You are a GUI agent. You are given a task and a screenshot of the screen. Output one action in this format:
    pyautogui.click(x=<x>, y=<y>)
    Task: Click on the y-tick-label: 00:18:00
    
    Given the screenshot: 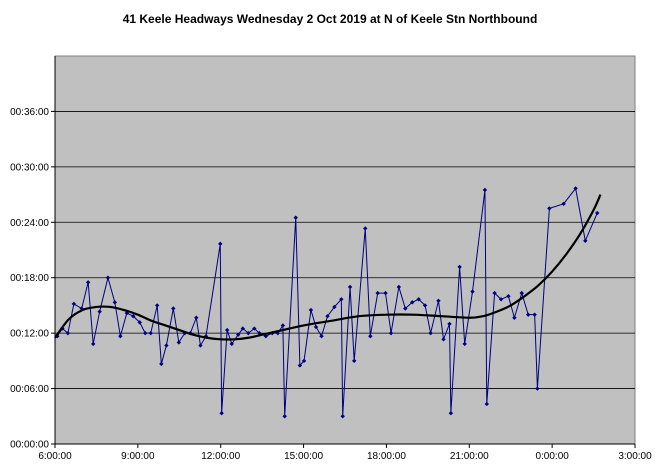 What is the action you would take?
    pyautogui.click(x=29, y=278)
    